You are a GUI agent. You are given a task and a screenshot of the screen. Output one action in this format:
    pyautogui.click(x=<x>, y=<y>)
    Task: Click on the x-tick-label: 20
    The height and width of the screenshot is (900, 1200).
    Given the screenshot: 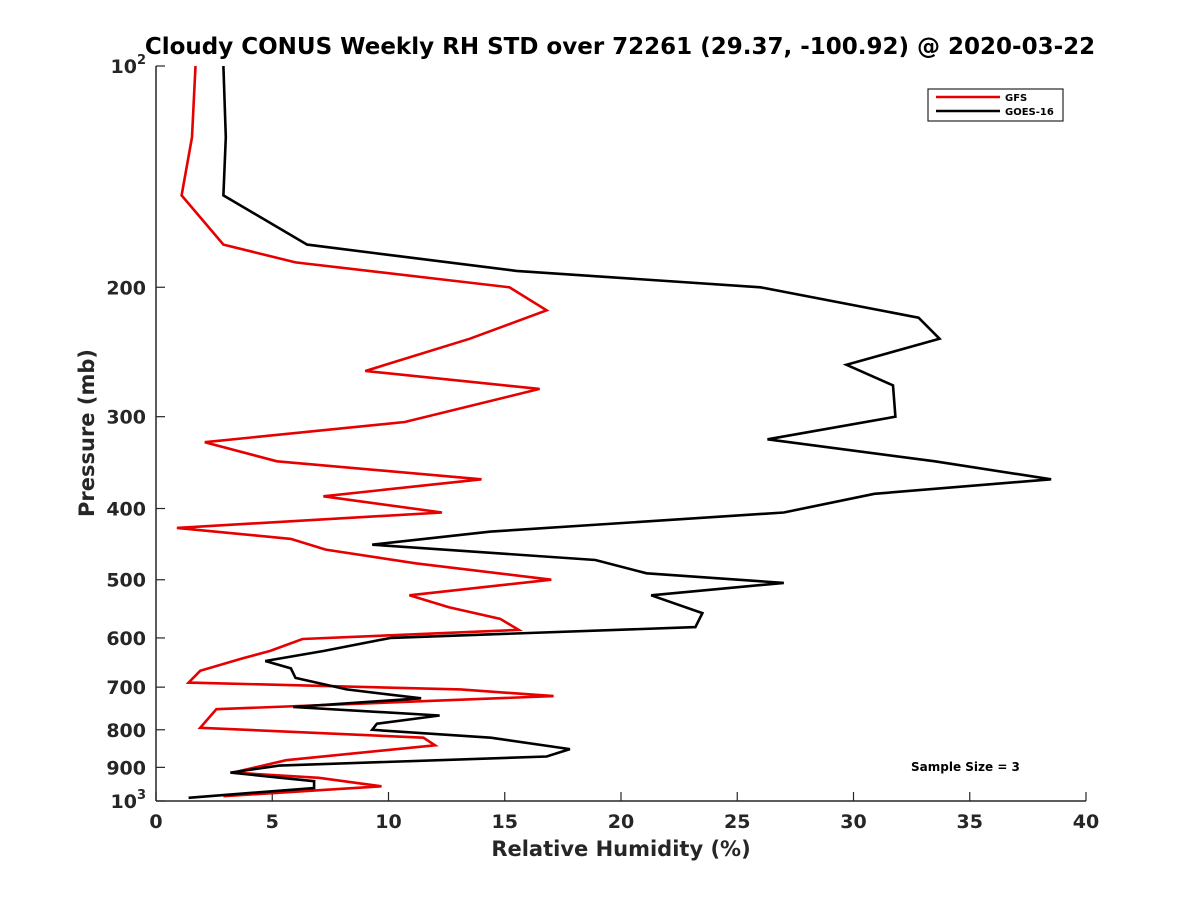 What is the action you would take?
    pyautogui.click(x=621, y=822)
    